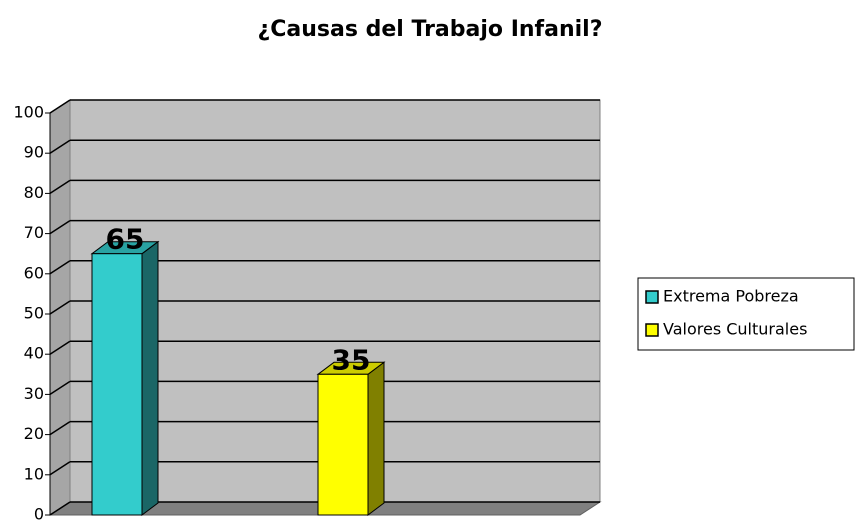 This screenshot has height=525, width=857. Describe the element at coordinates (34, 393) in the screenshot. I see `y-tick-label: 30` at that location.